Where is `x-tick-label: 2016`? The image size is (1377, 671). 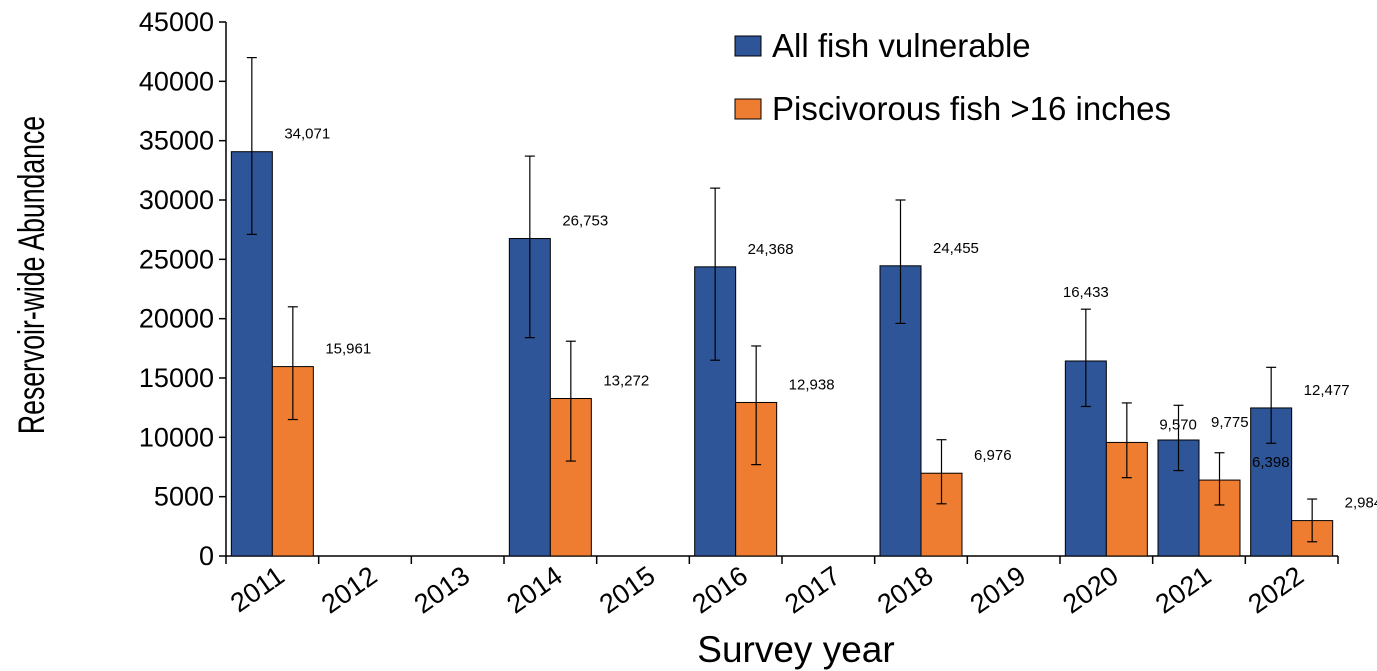
x-tick-label: 2016 is located at coordinates (720, 589).